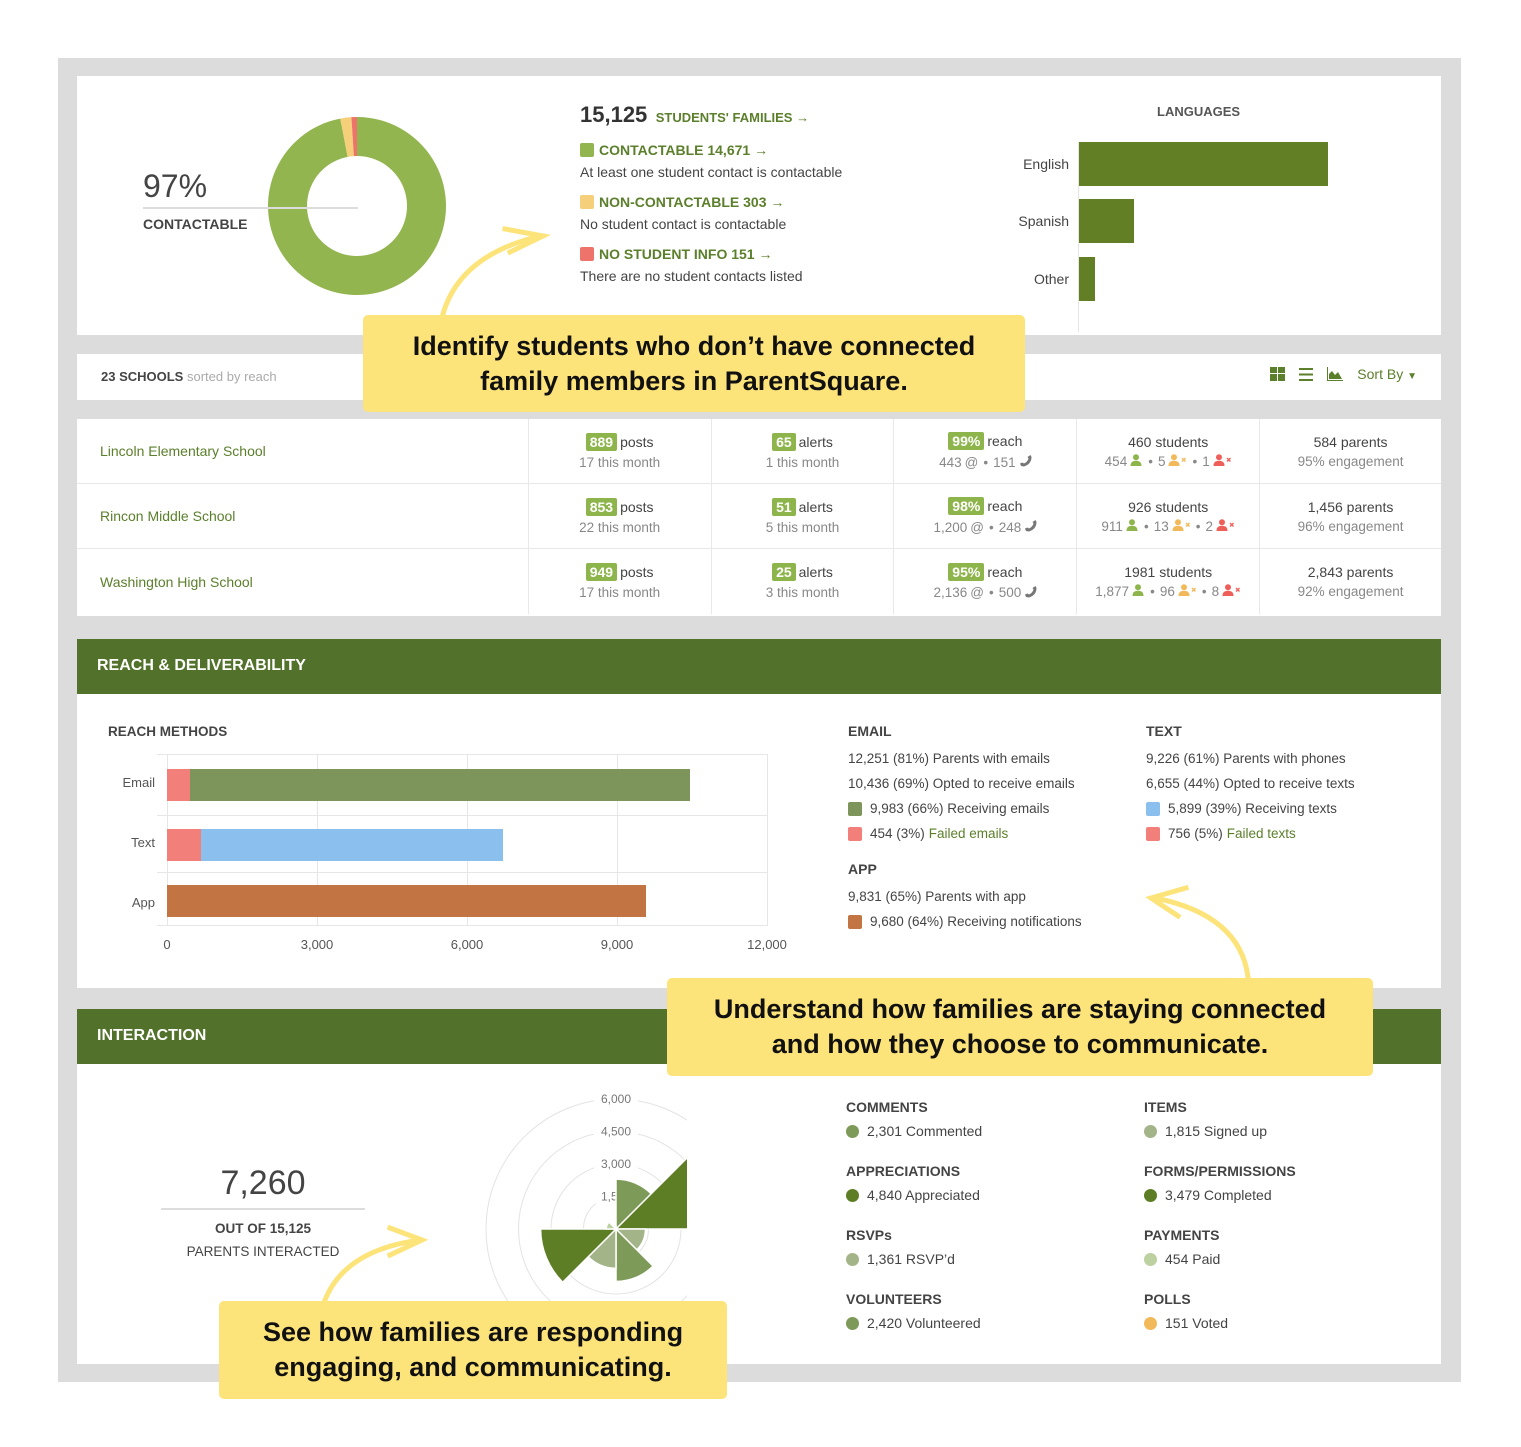 This screenshot has height=1447, width=1521. Describe the element at coordinates (966, 506) in the screenshot. I see `reach-badge: 98%` at that location.